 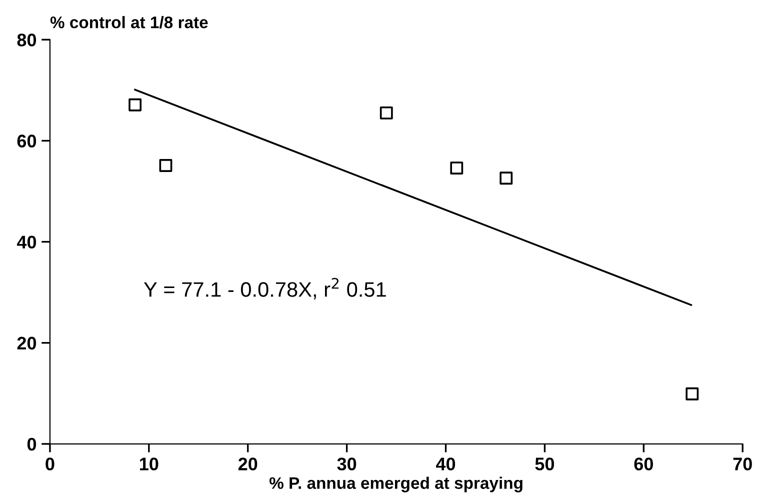 I want to click on y-tick-label: 20, so click(x=26, y=343).